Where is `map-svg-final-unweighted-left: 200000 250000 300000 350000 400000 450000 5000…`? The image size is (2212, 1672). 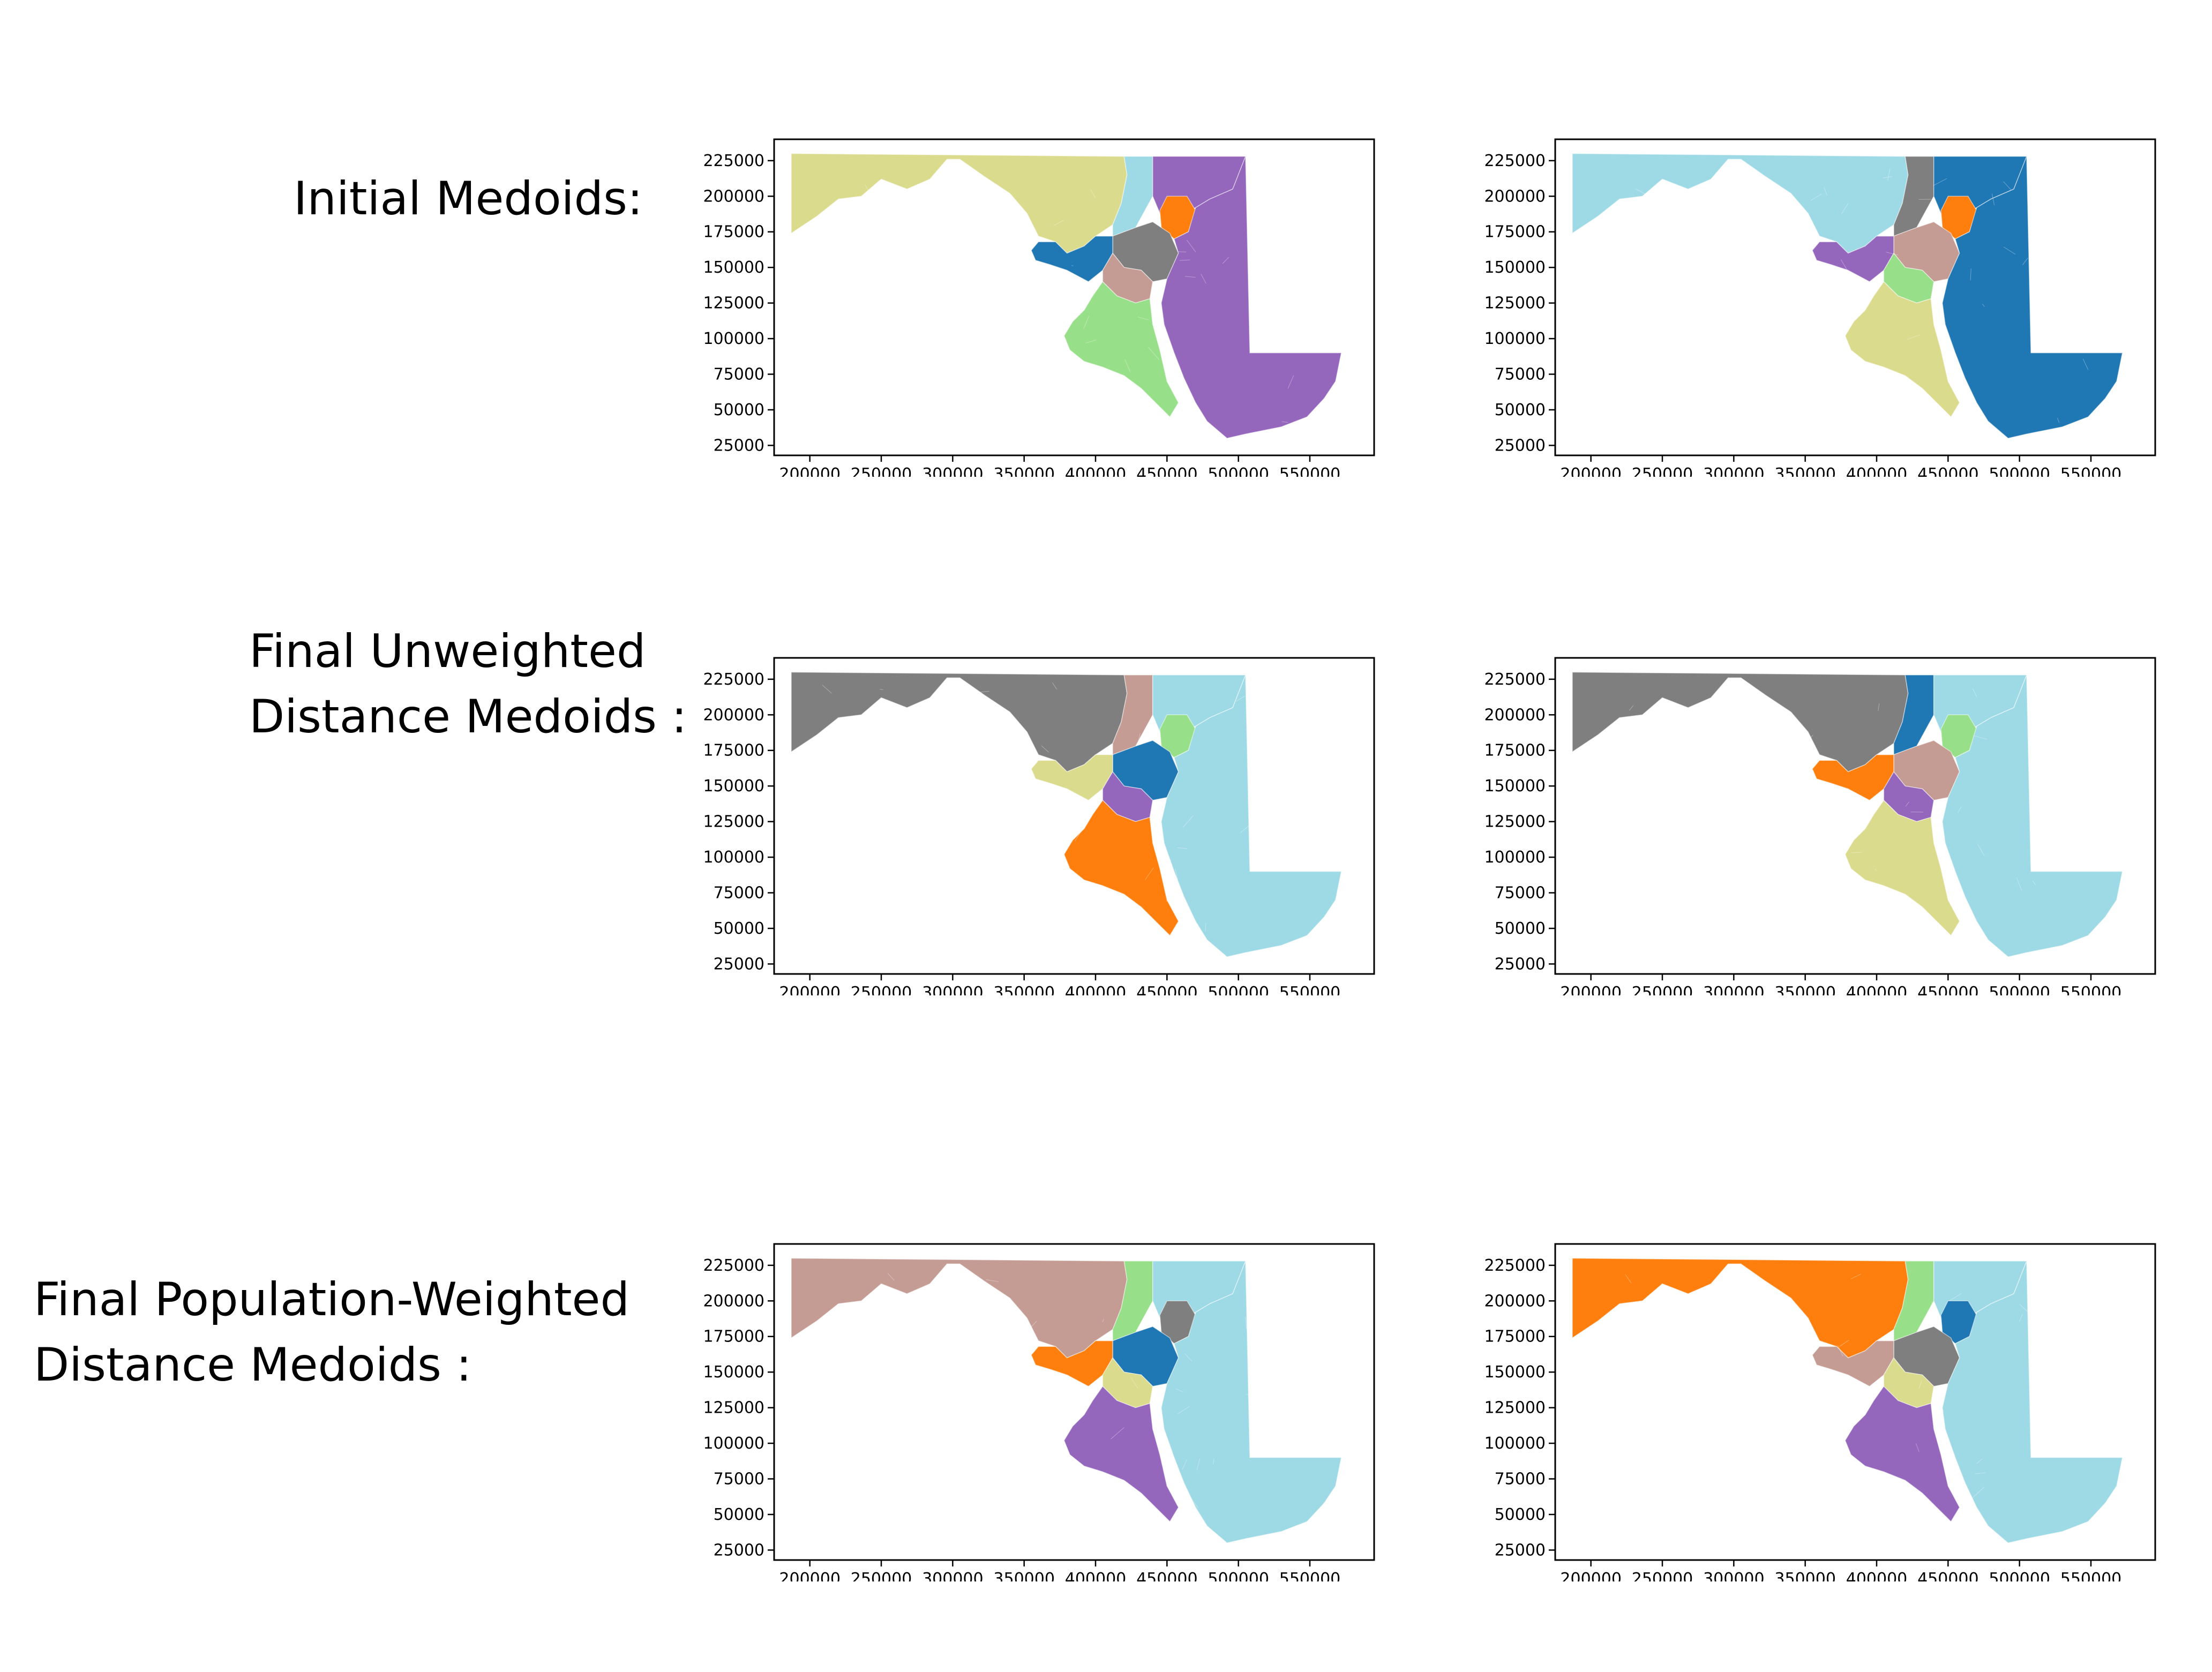
map-svg-final-unweighted-left: 200000 250000 300000 350000 400000 450000 5000… is located at coordinates (1039, 826).